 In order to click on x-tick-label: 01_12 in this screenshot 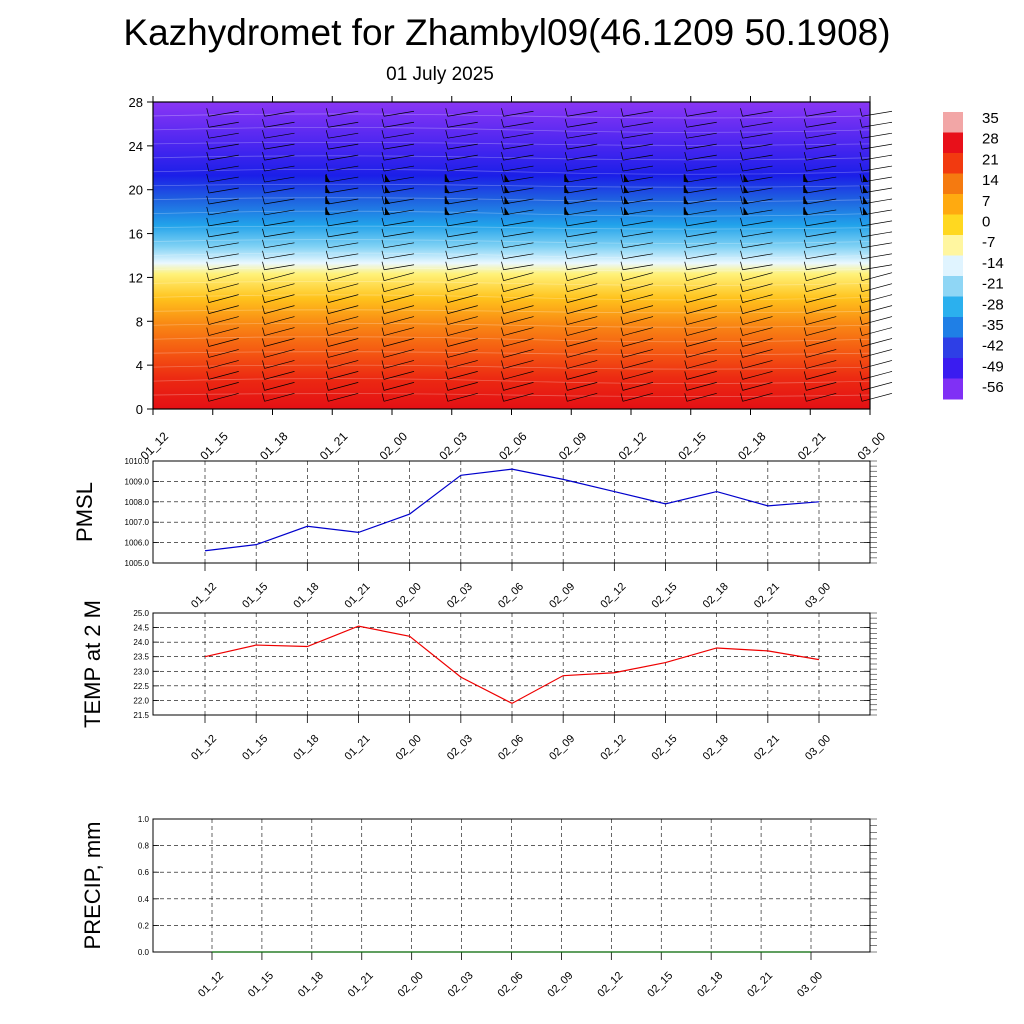, I will do `click(211, 985)`.